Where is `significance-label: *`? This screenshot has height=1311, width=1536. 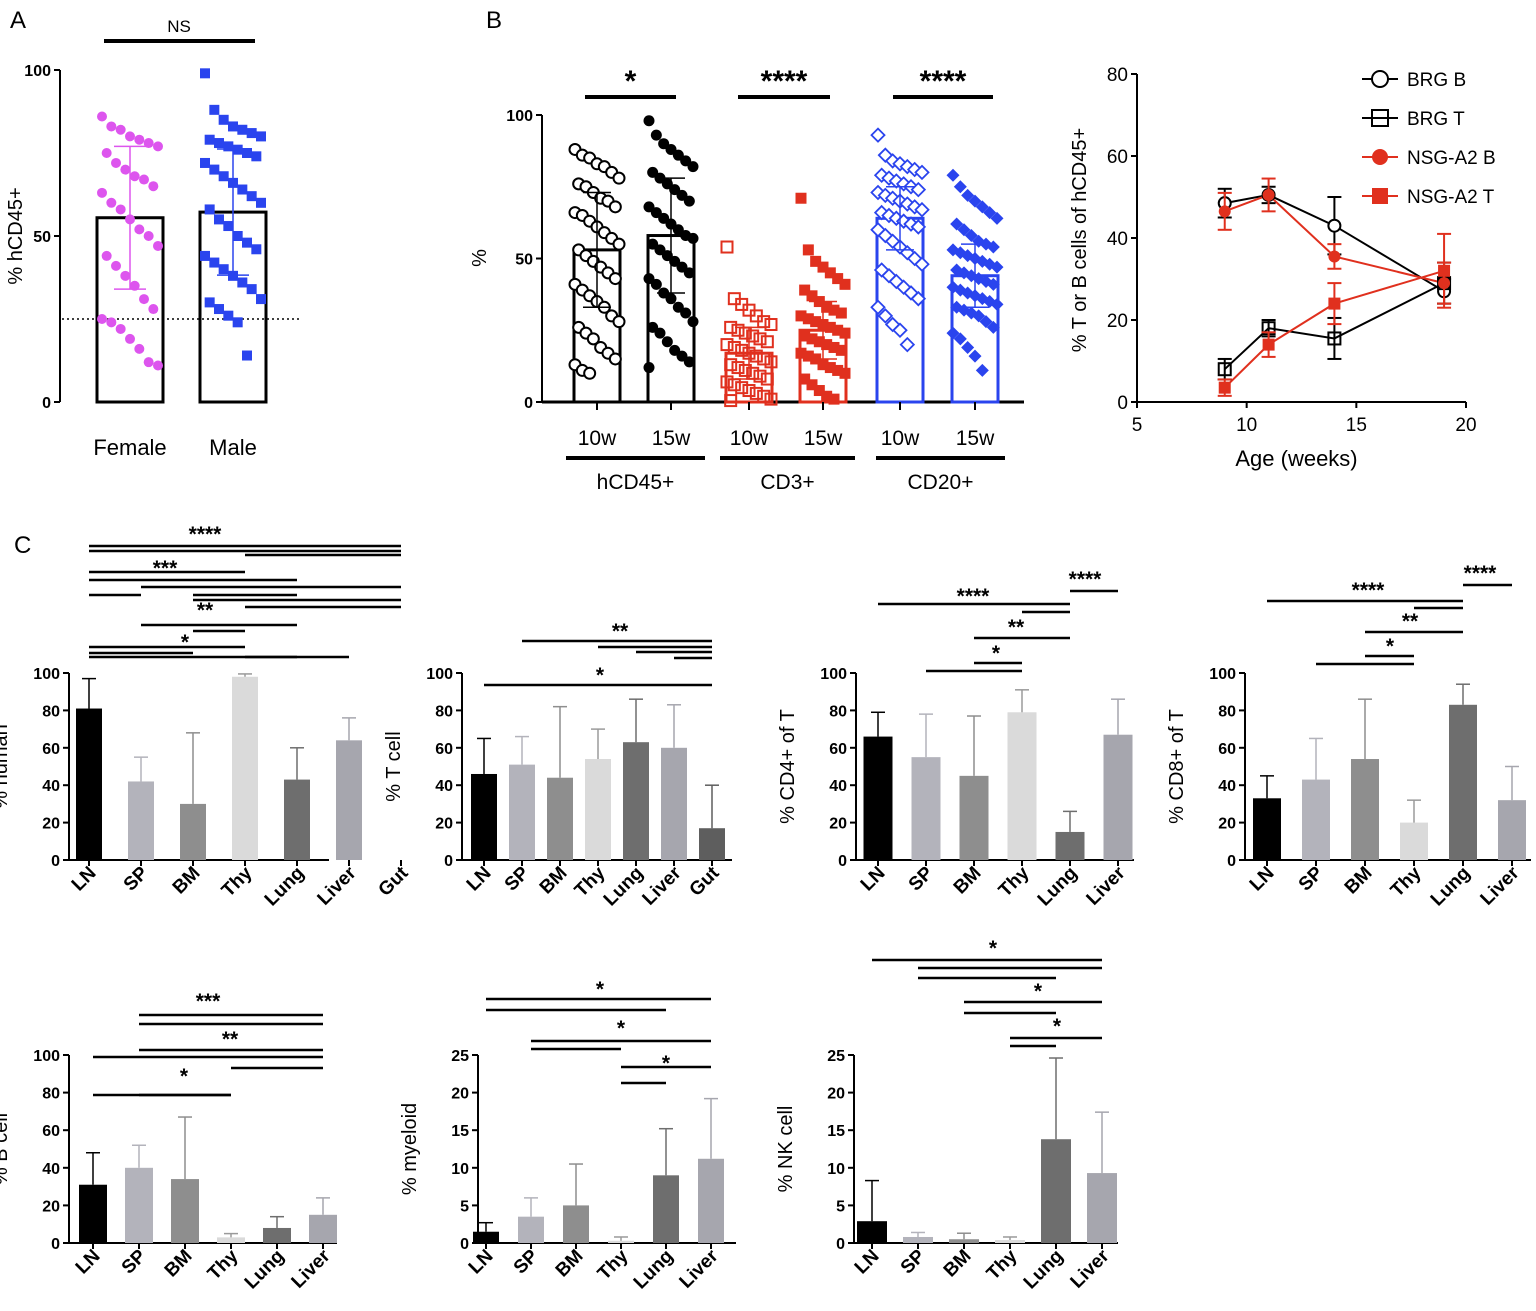 significance-label: * is located at coordinates (1390, 646).